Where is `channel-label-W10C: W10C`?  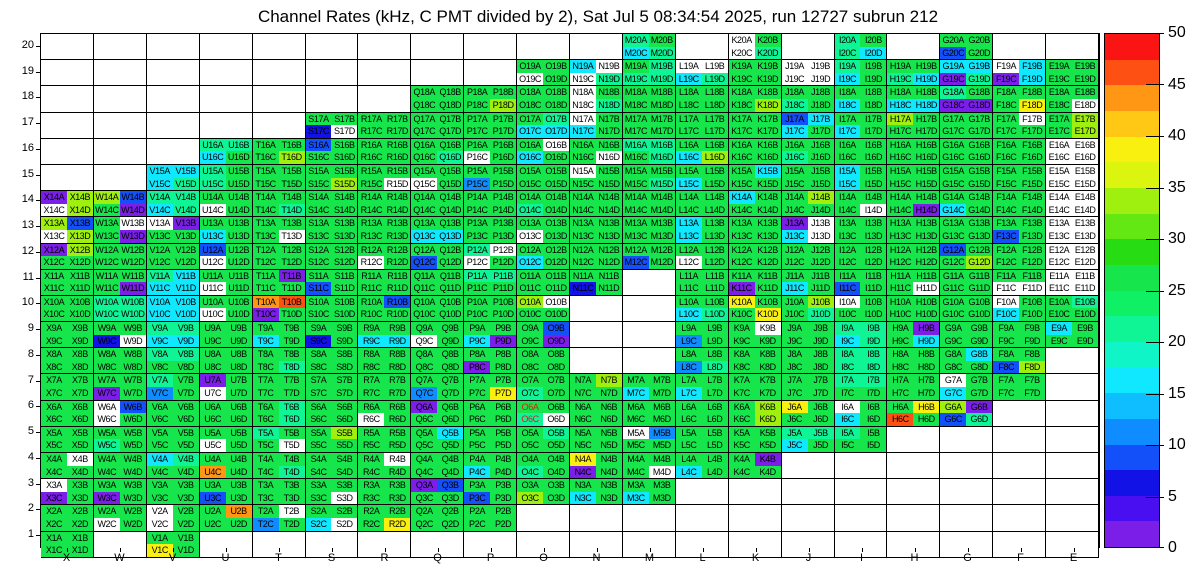 channel-label-W10C: W10C is located at coordinates (106, 315).